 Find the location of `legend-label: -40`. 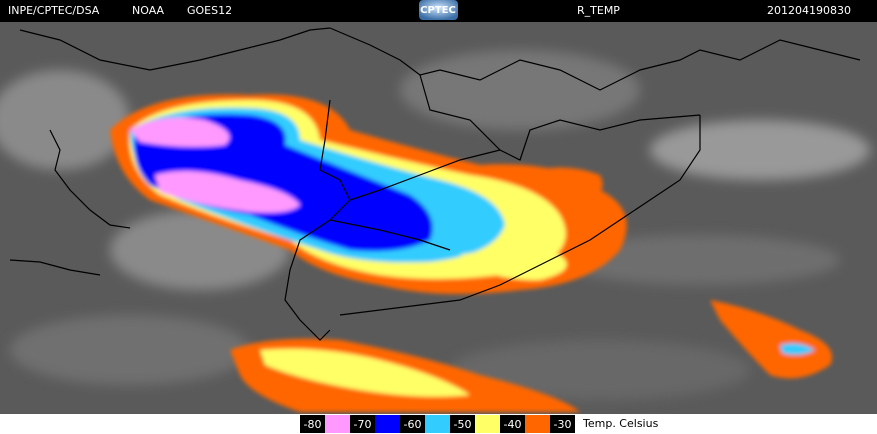

legend-label: -40 is located at coordinates (513, 424).